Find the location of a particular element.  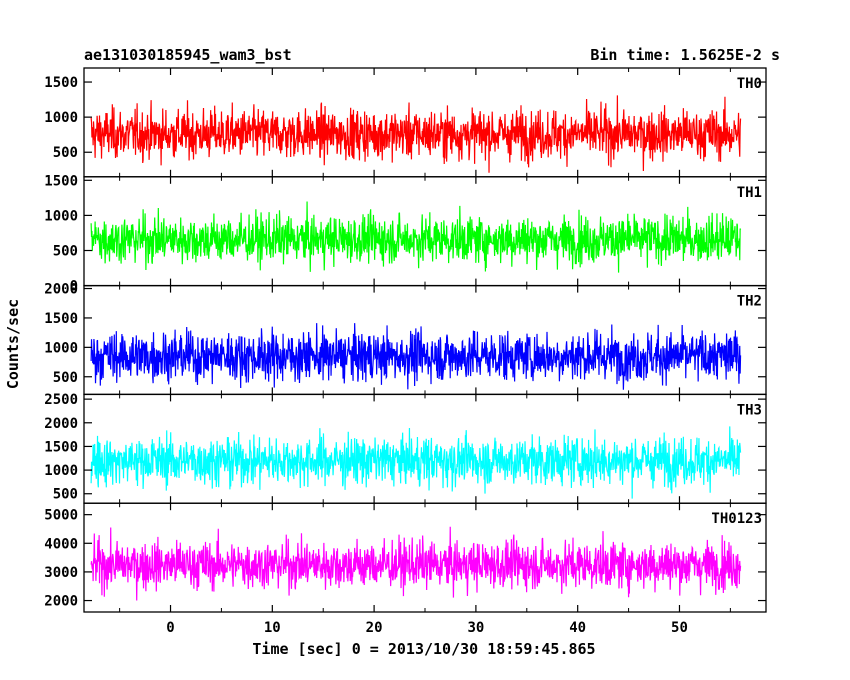

y-tick-label: 0 is located at coordinates (74, 287).